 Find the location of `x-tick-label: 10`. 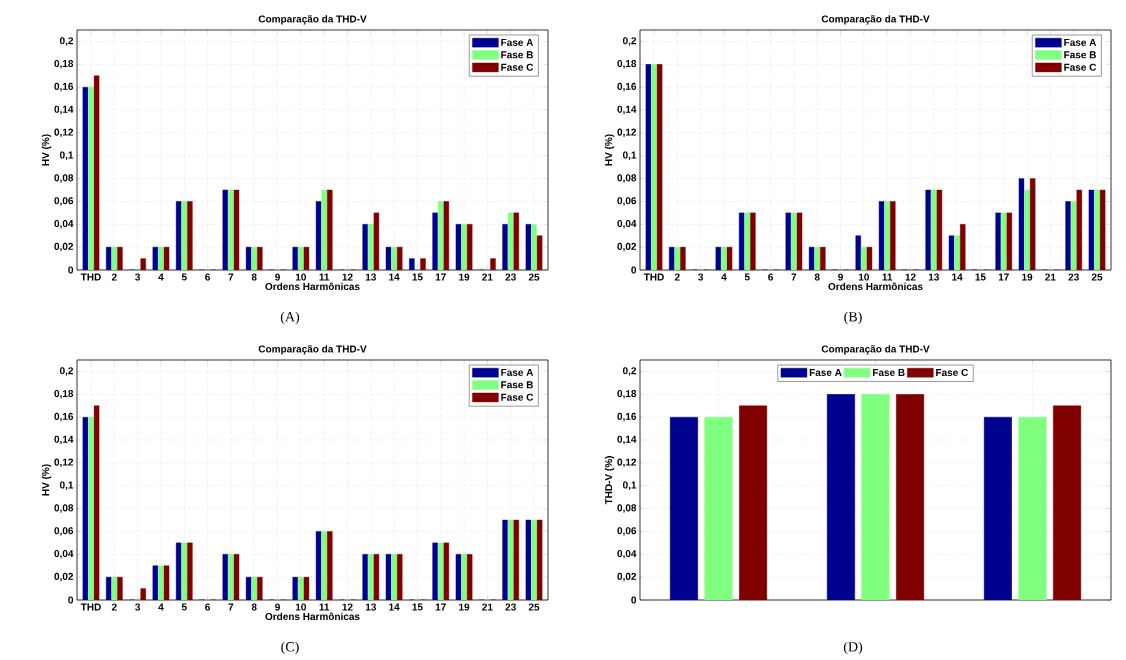

x-tick-label: 10 is located at coordinates (300, 277).